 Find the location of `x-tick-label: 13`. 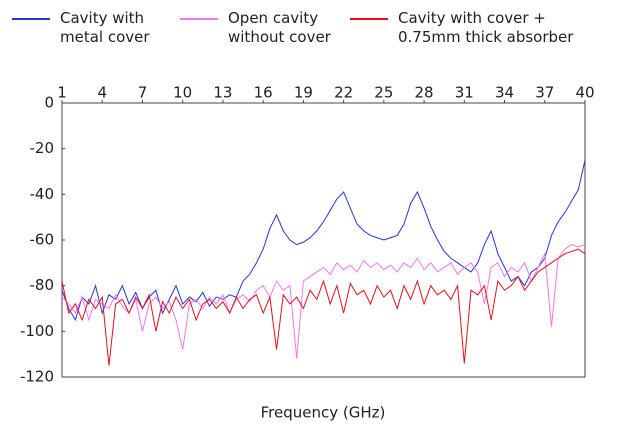

x-tick-label: 13 is located at coordinates (222, 93).